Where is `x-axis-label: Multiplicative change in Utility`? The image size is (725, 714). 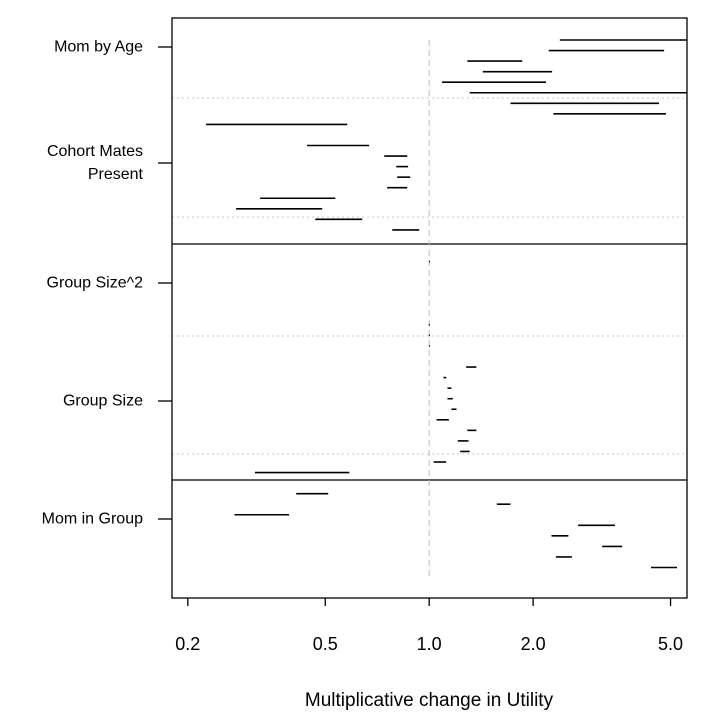 x-axis-label: Multiplicative change in Utility is located at coordinates (429, 700).